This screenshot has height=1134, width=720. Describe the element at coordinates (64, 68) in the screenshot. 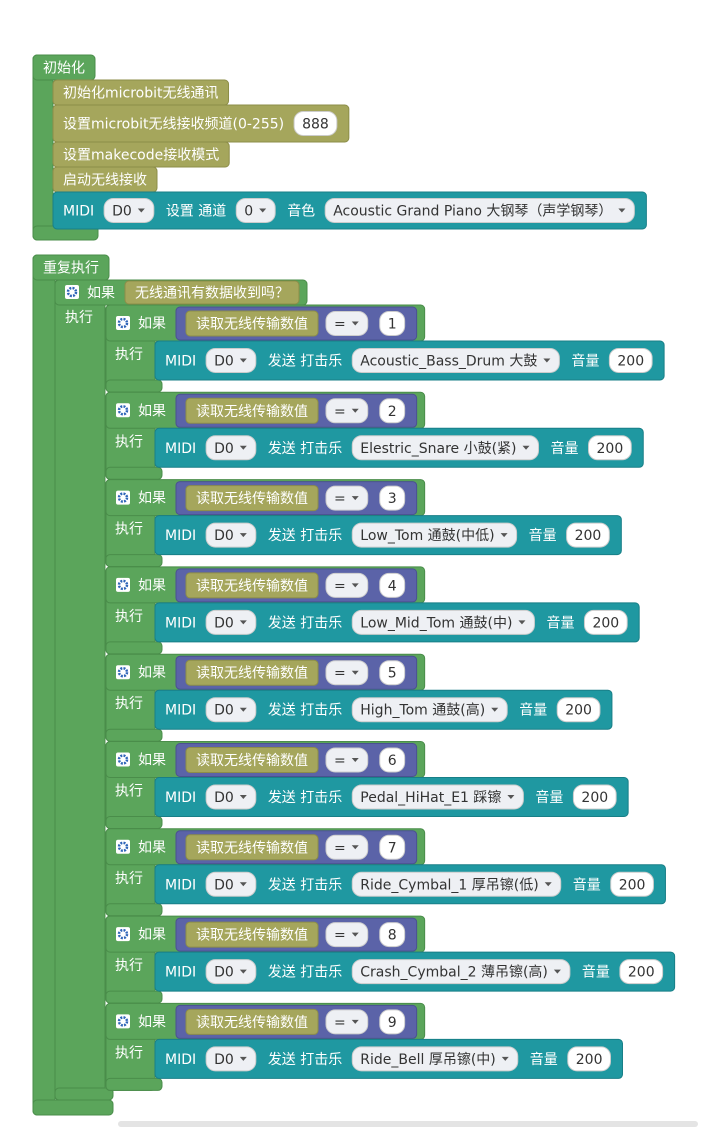

I see `init-label: 初始化` at that location.